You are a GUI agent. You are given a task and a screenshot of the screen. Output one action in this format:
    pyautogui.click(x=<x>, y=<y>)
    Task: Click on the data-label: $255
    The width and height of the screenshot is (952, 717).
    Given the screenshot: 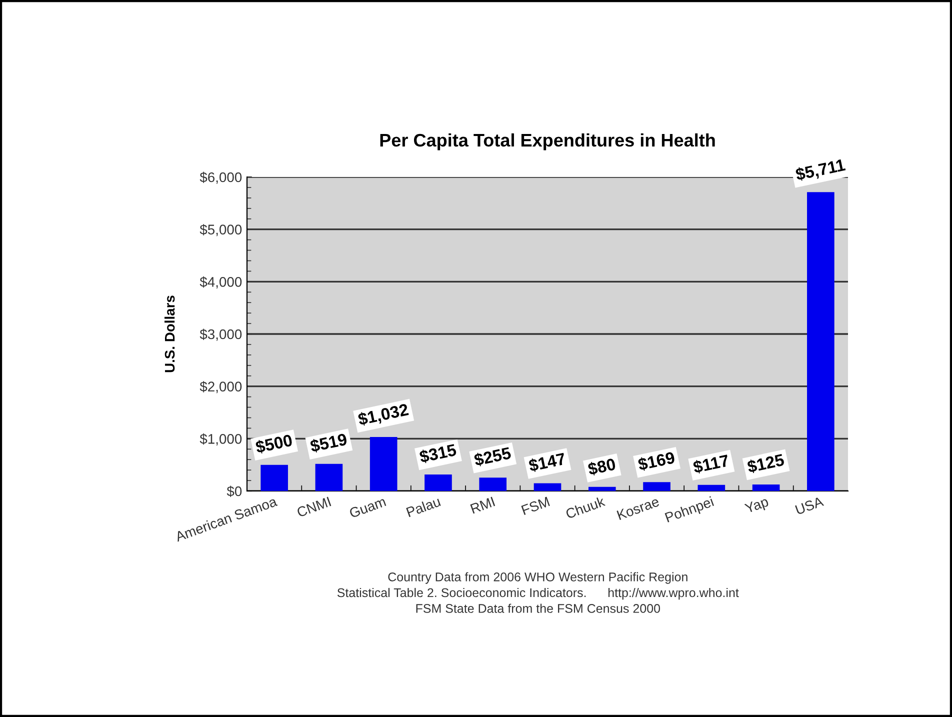 What is the action you would take?
    pyautogui.click(x=492, y=457)
    